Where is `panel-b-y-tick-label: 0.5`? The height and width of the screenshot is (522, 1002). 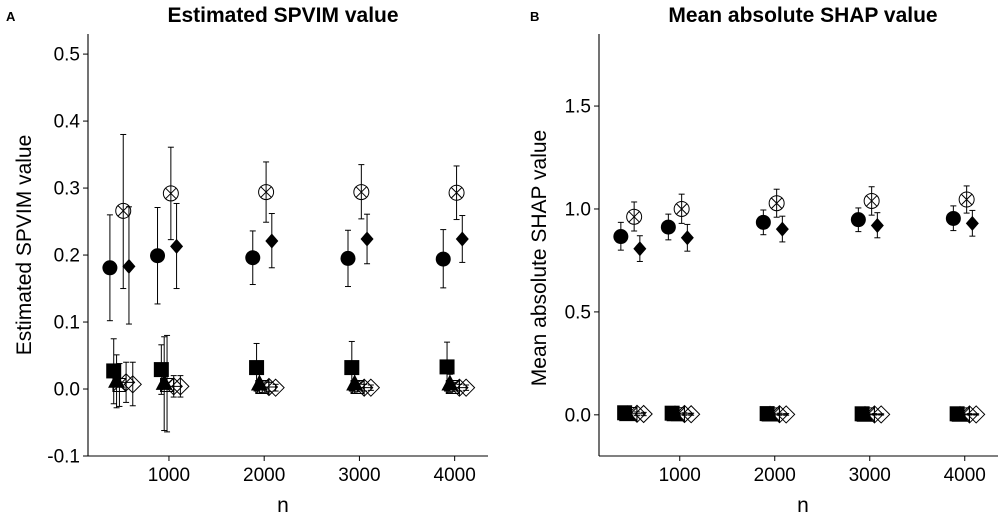 panel-b-y-tick-label: 0.5 is located at coordinates (578, 312).